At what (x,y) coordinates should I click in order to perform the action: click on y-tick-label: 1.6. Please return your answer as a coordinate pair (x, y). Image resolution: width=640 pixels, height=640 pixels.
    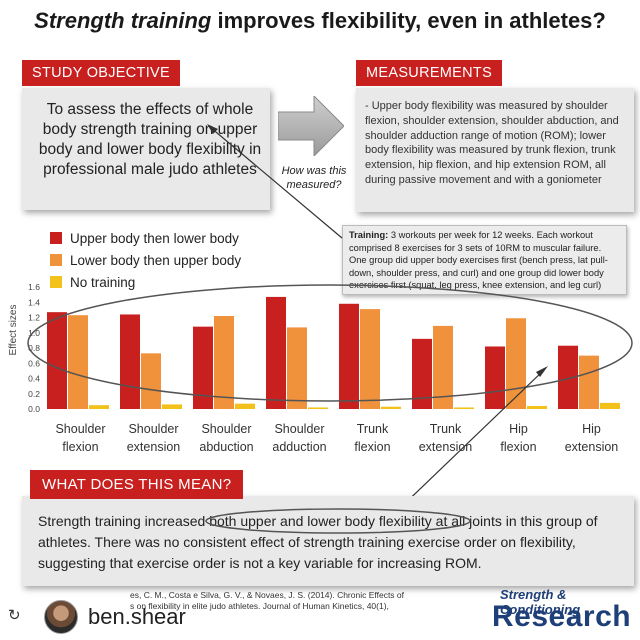
    Looking at the image, I should click on (34, 287).